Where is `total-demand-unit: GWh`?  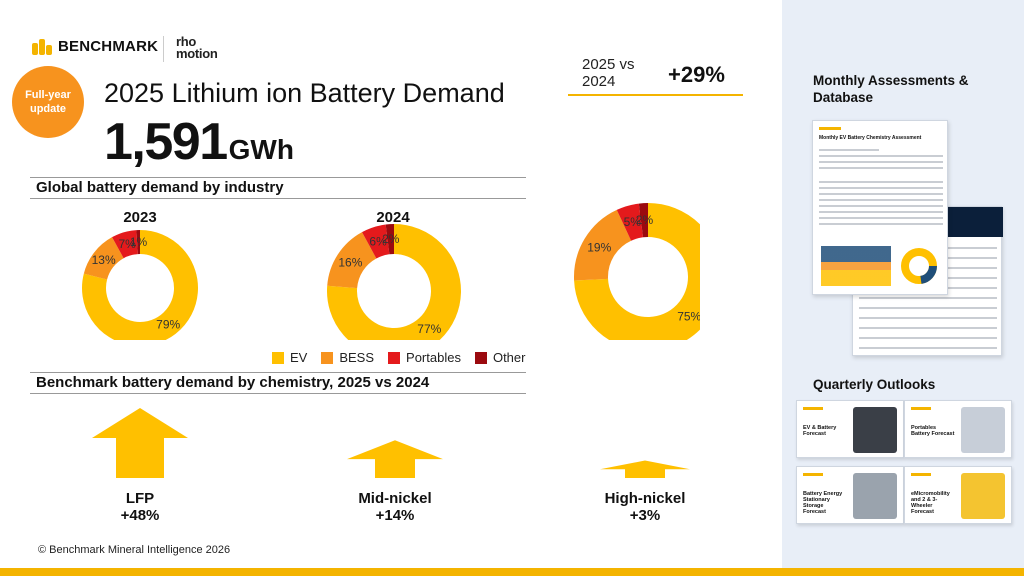 total-demand-unit: GWh is located at coordinates (261, 149).